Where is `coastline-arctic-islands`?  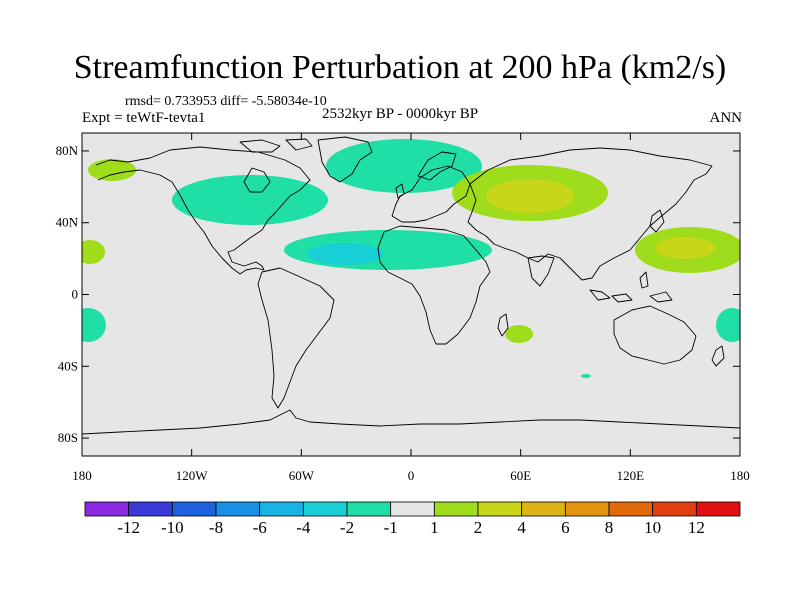 coastline-arctic-islands is located at coordinates (276, 145).